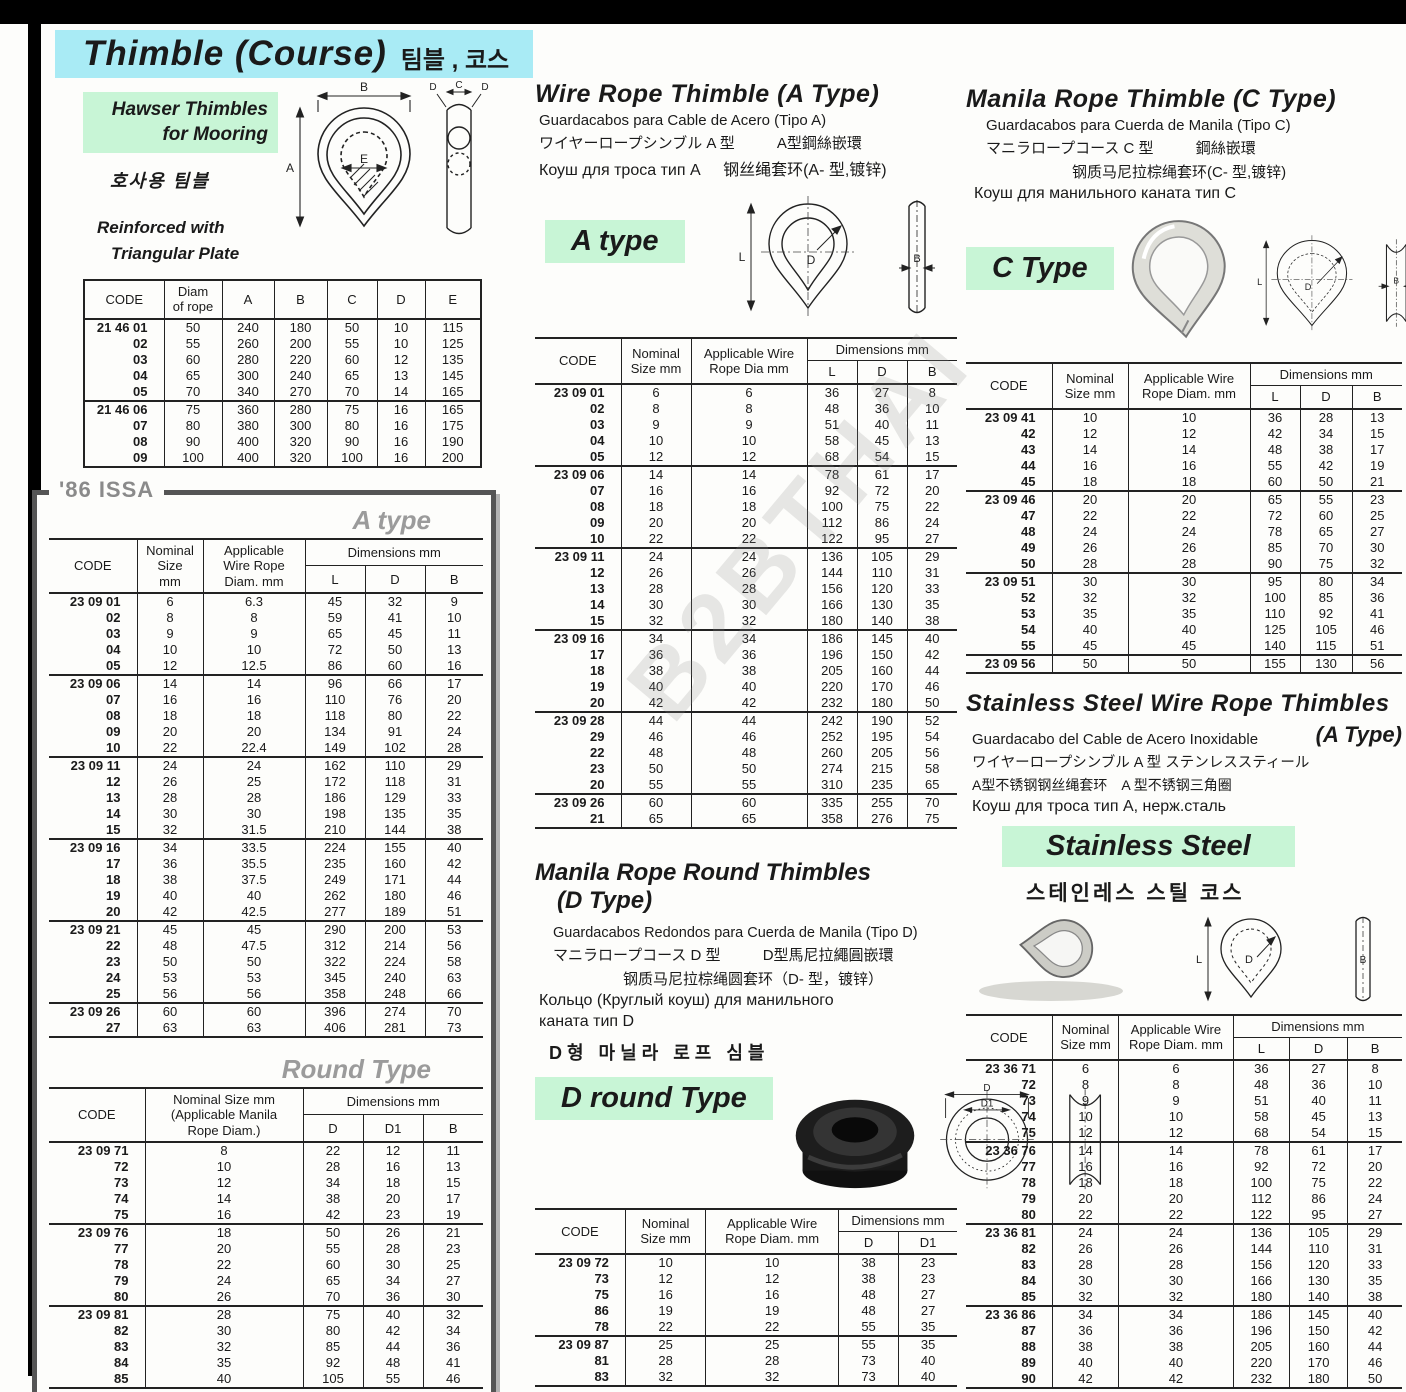 The height and width of the screenshot is (1392, 1406). What do you see at coordinates (282, 375) in the screenshot?
I see `table-row: 04 65 300 240 65 13 145` at bounding box center [282, 375].